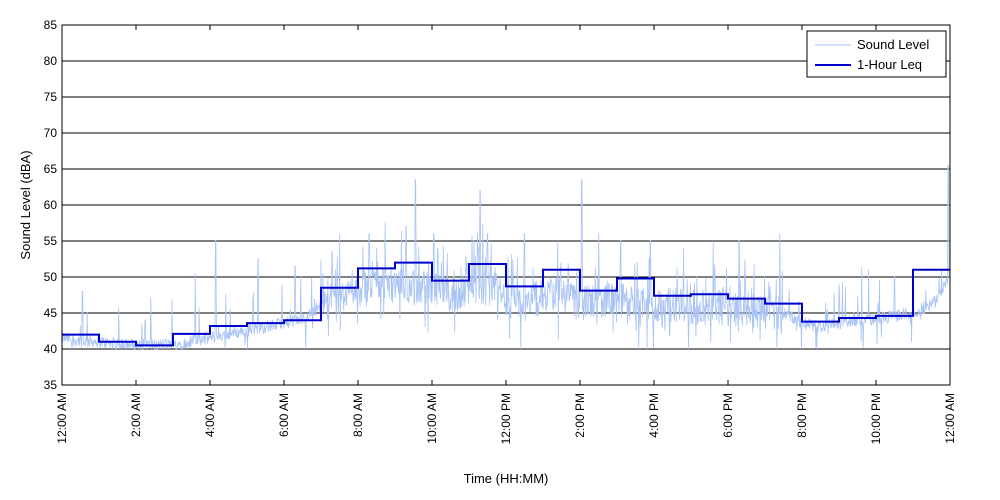  What do you see at coordinates (432, 418) in the screenshot?
I see `x-tick-label: 10:00 AM` at bounding box center [432, 418].